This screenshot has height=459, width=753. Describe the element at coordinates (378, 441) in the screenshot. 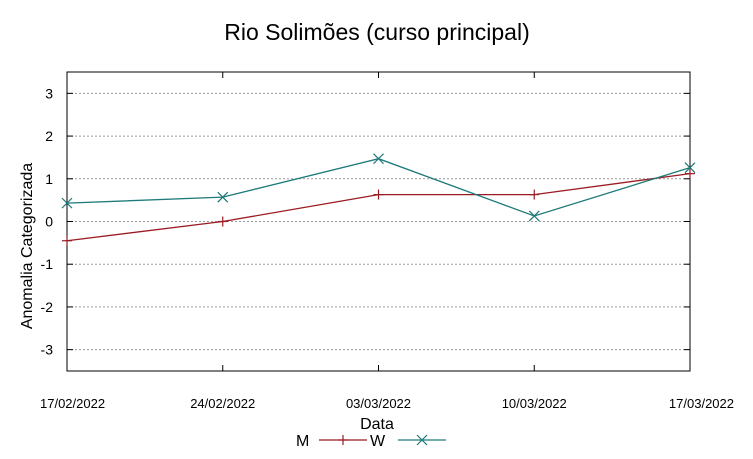

I see `legend-label-W: W` at that location.